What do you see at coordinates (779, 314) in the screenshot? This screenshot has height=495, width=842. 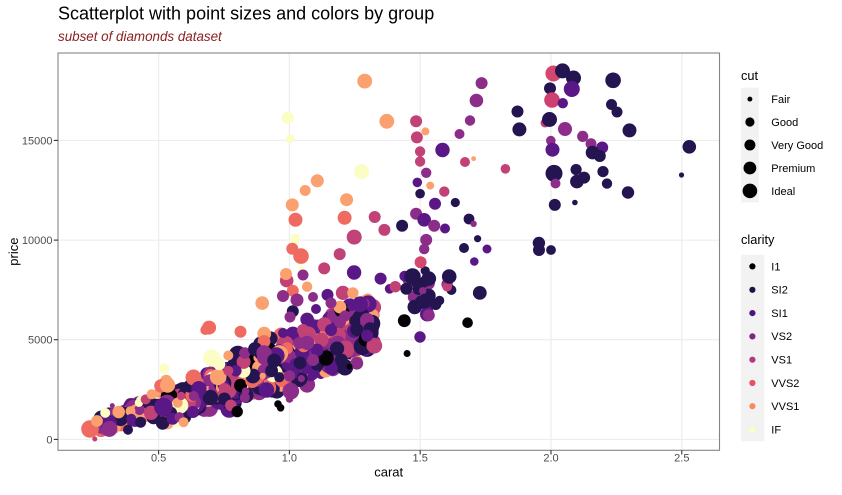 I see `svg-text: SI1` at bounding box center [779, 314].